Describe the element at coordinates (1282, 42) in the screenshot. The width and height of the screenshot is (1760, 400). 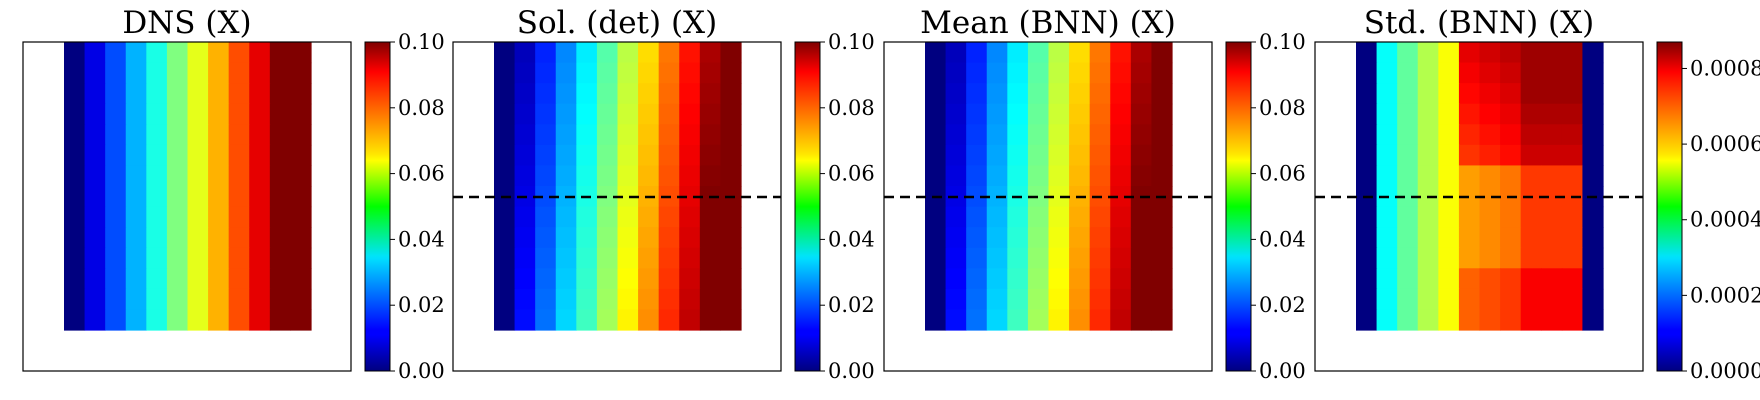
I see `colorbar-tick-label: 0.10` at that location.